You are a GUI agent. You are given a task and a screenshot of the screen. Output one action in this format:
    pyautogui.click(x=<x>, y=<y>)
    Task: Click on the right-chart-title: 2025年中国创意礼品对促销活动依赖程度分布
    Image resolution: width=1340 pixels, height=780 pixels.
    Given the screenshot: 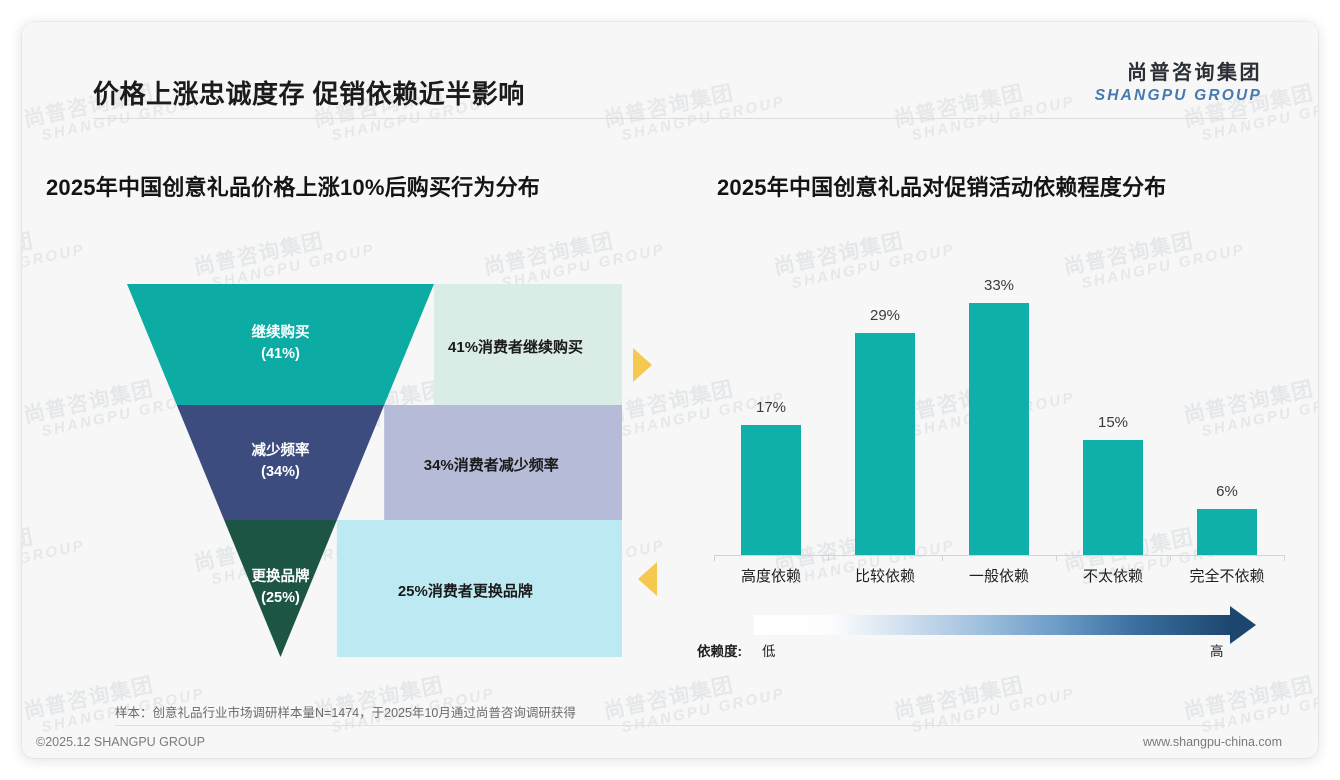 What is the action you would take?
    pyautogui.click(x=942, y=187)
    